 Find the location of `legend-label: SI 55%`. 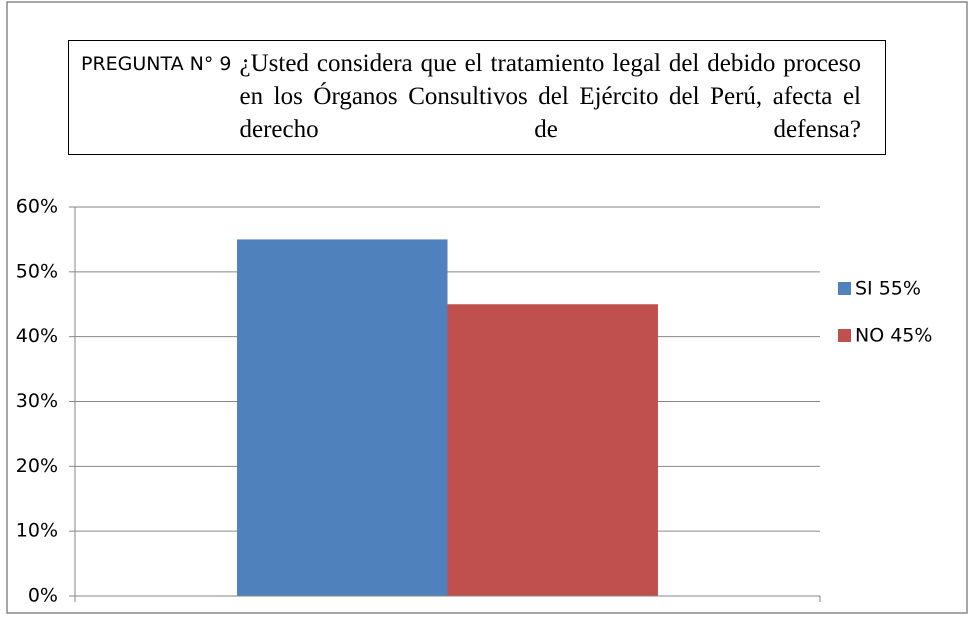

legend-label: SI 55% is located at coordinates (888, 289).